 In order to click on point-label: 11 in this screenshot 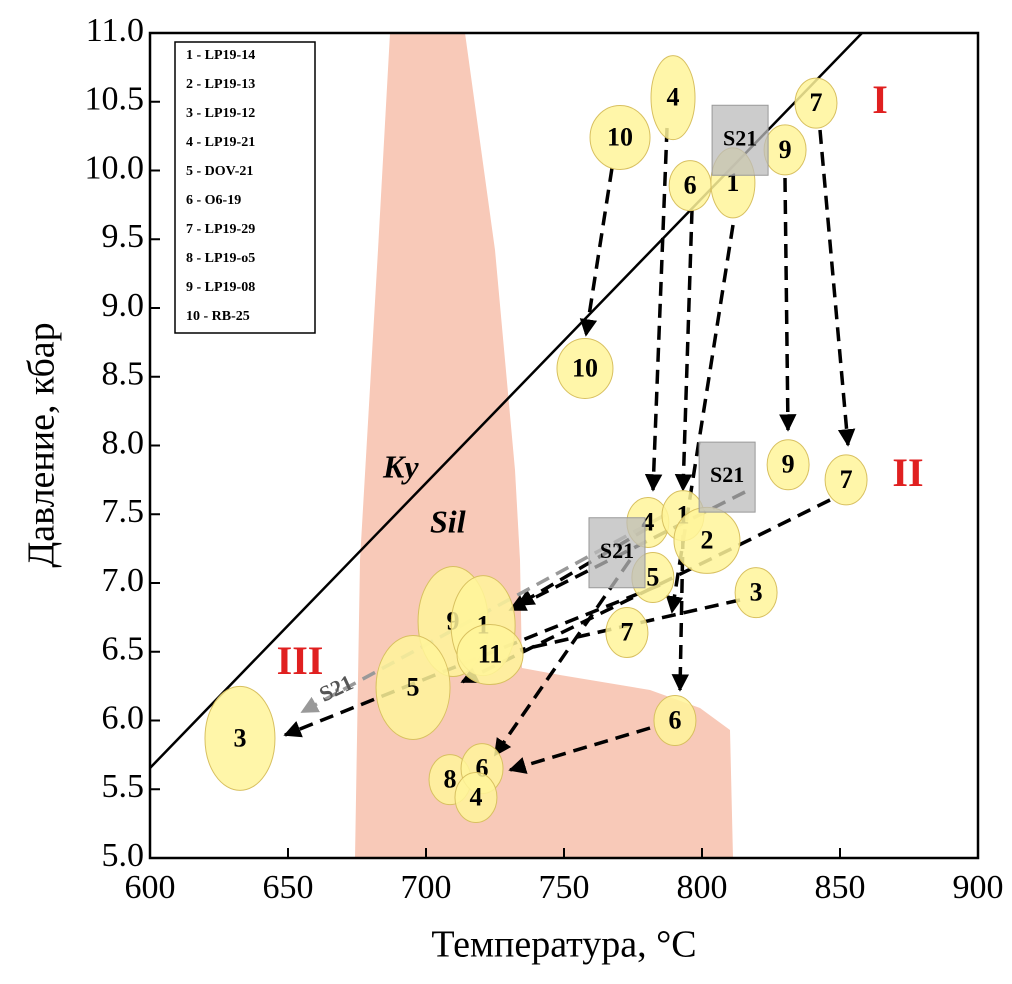, I will do `click(490, 653)`.